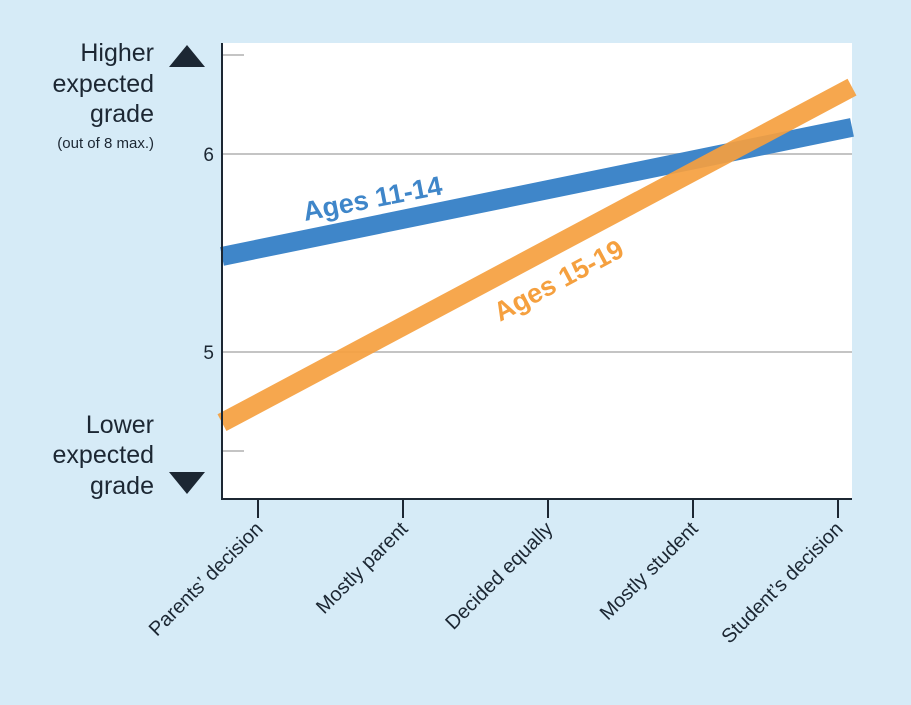 This screenshot has width=911, height=705. Describe the element at coordinates (649, 571) in the screenshot. I see `x-tick-label: Mostly student` at that location.